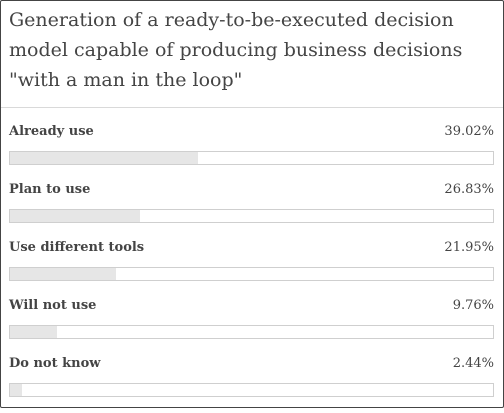 This screenshot has height=413, width=504. I want to click on value-label: 9.76%, so click(473, 305).